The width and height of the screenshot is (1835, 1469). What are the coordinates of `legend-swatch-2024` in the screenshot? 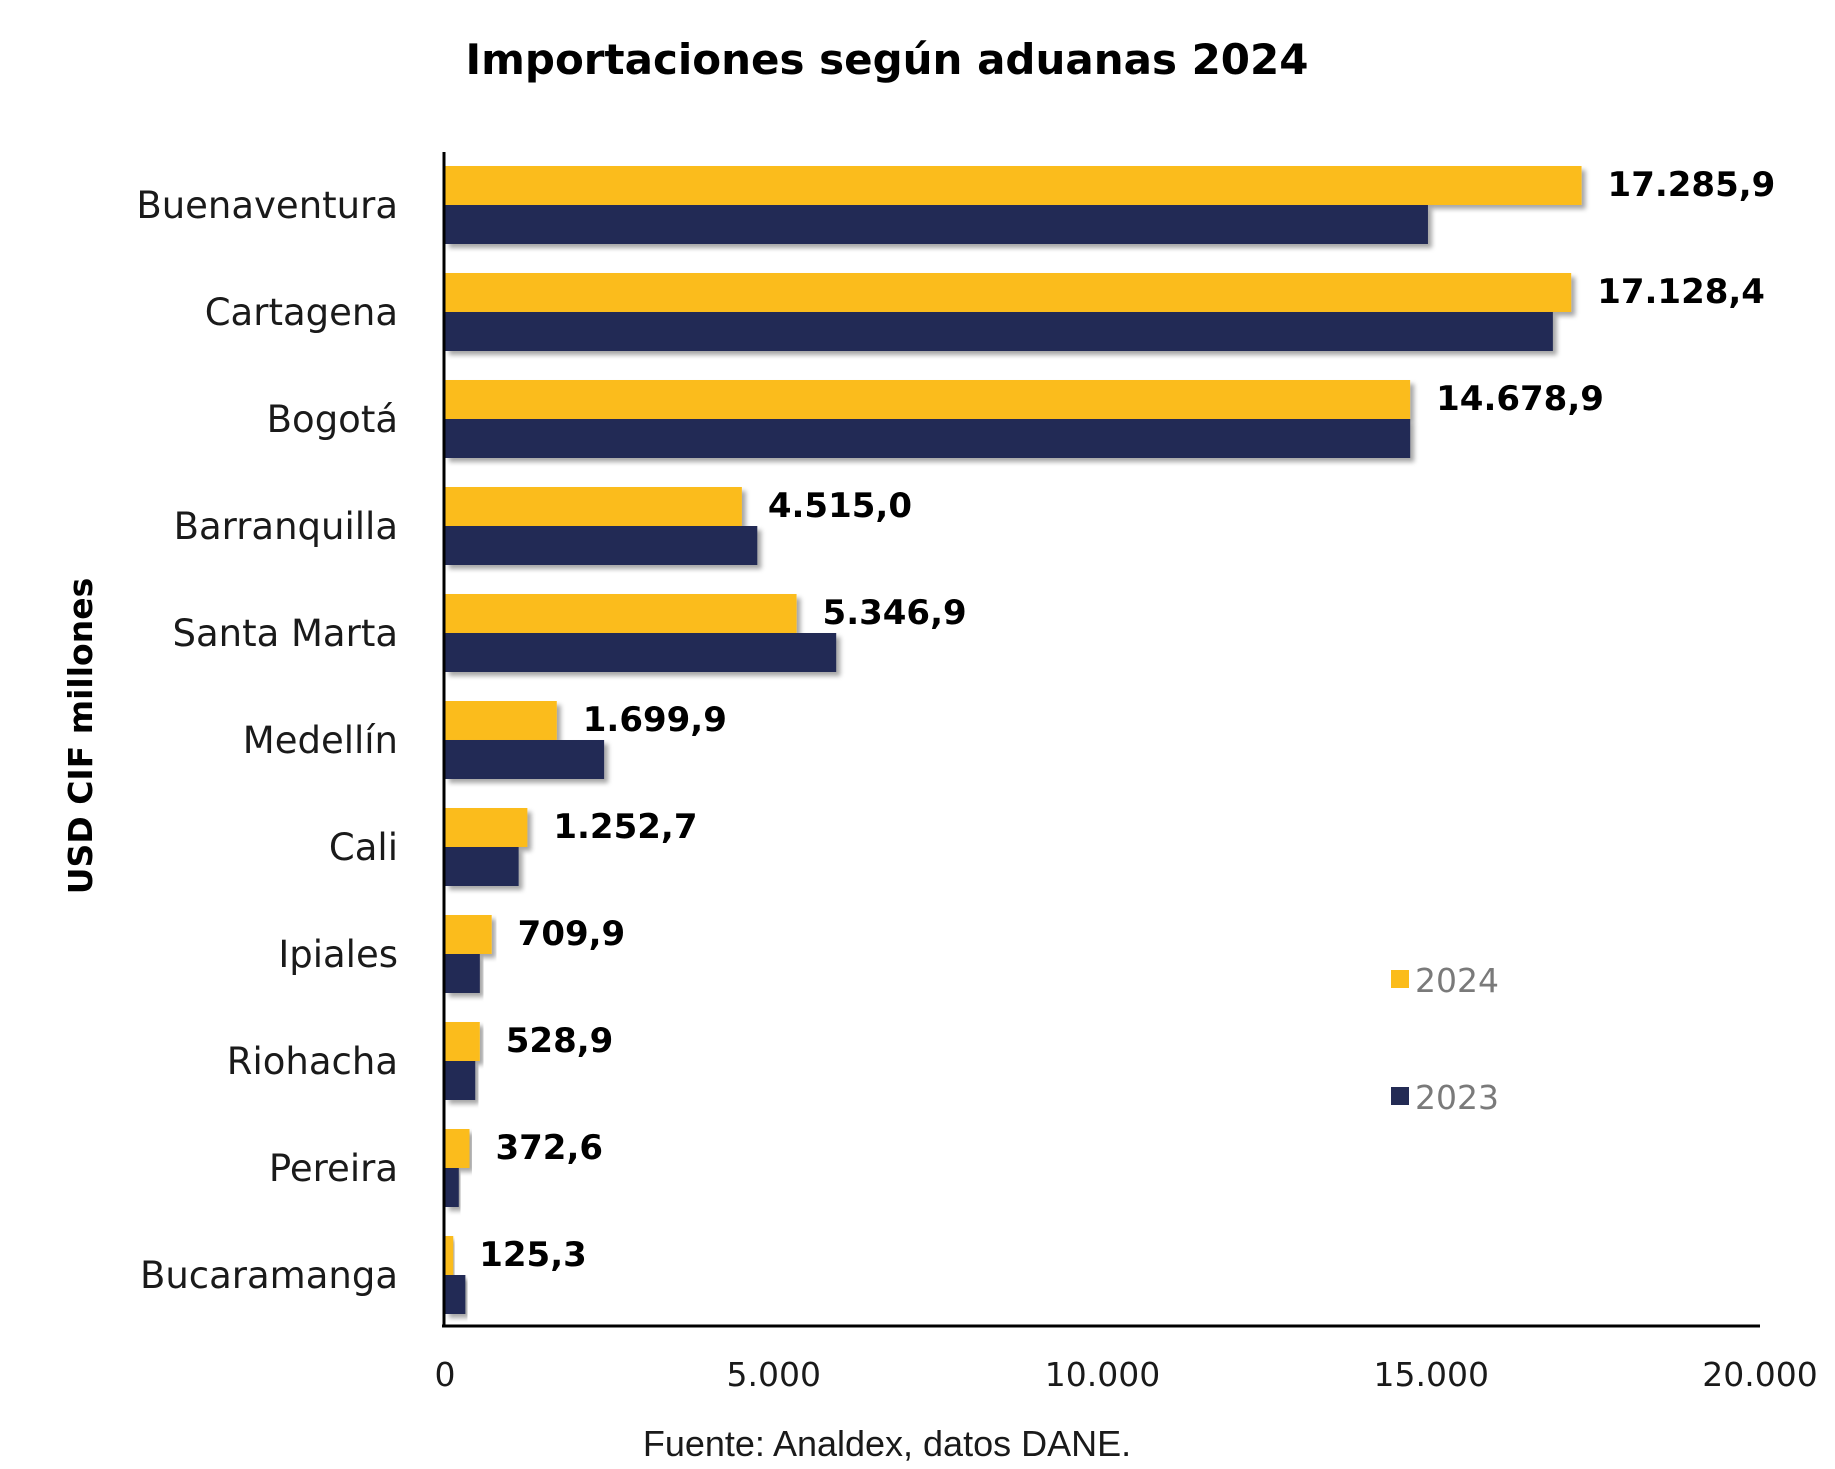 It's located at (1400, 979).